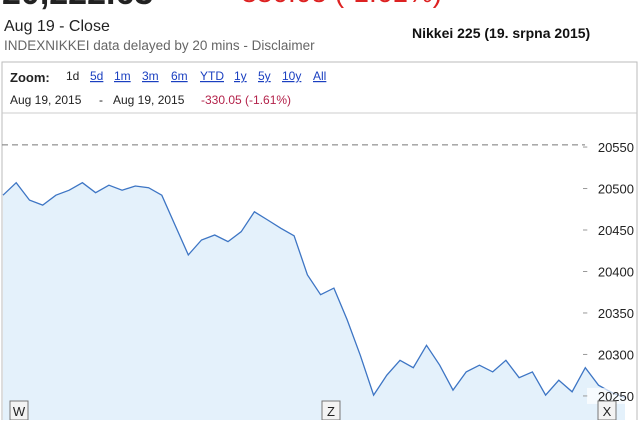 The height and width of the screenshot is (425, 640). What do you see at coordinates (19, 411) in the screenshot?
I see `flag-label: W` at bounding box center [19, 411].